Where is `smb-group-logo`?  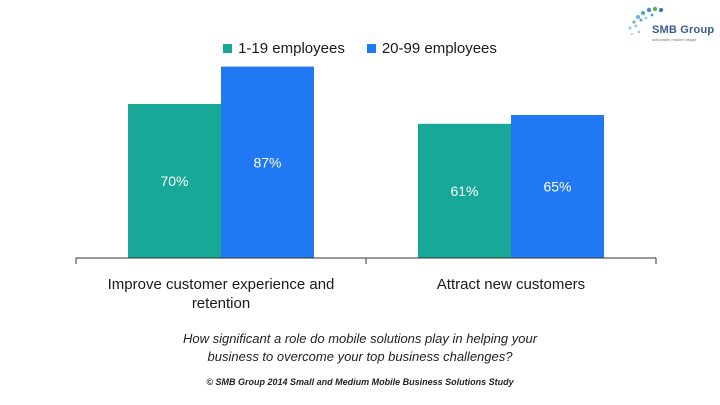
smb-group-logo is located at coordinates (661, 26).